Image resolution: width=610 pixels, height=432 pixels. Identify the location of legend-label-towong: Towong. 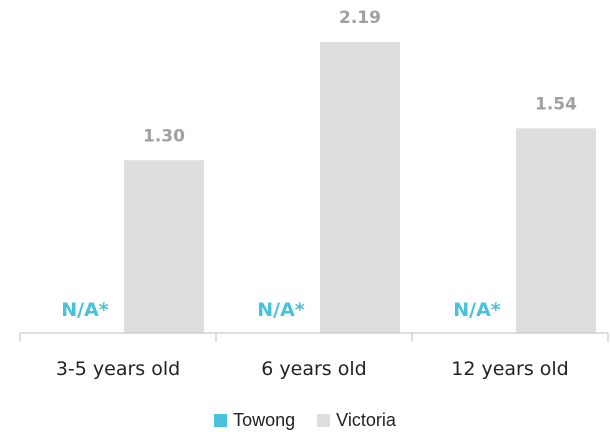
(264, 420).